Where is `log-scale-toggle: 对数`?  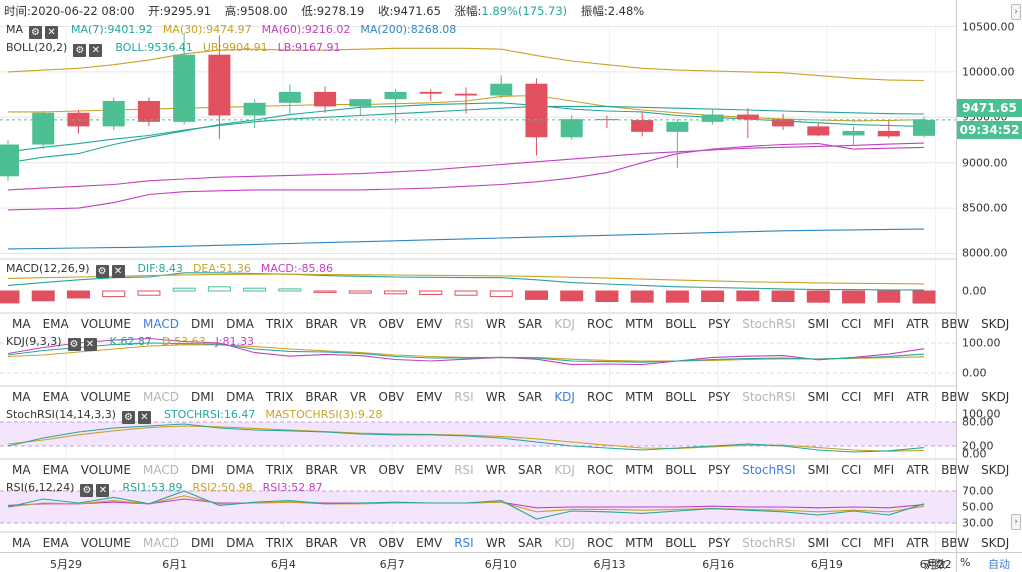 log-scale-toggle: 对数 is located at coordinates (935, 564).